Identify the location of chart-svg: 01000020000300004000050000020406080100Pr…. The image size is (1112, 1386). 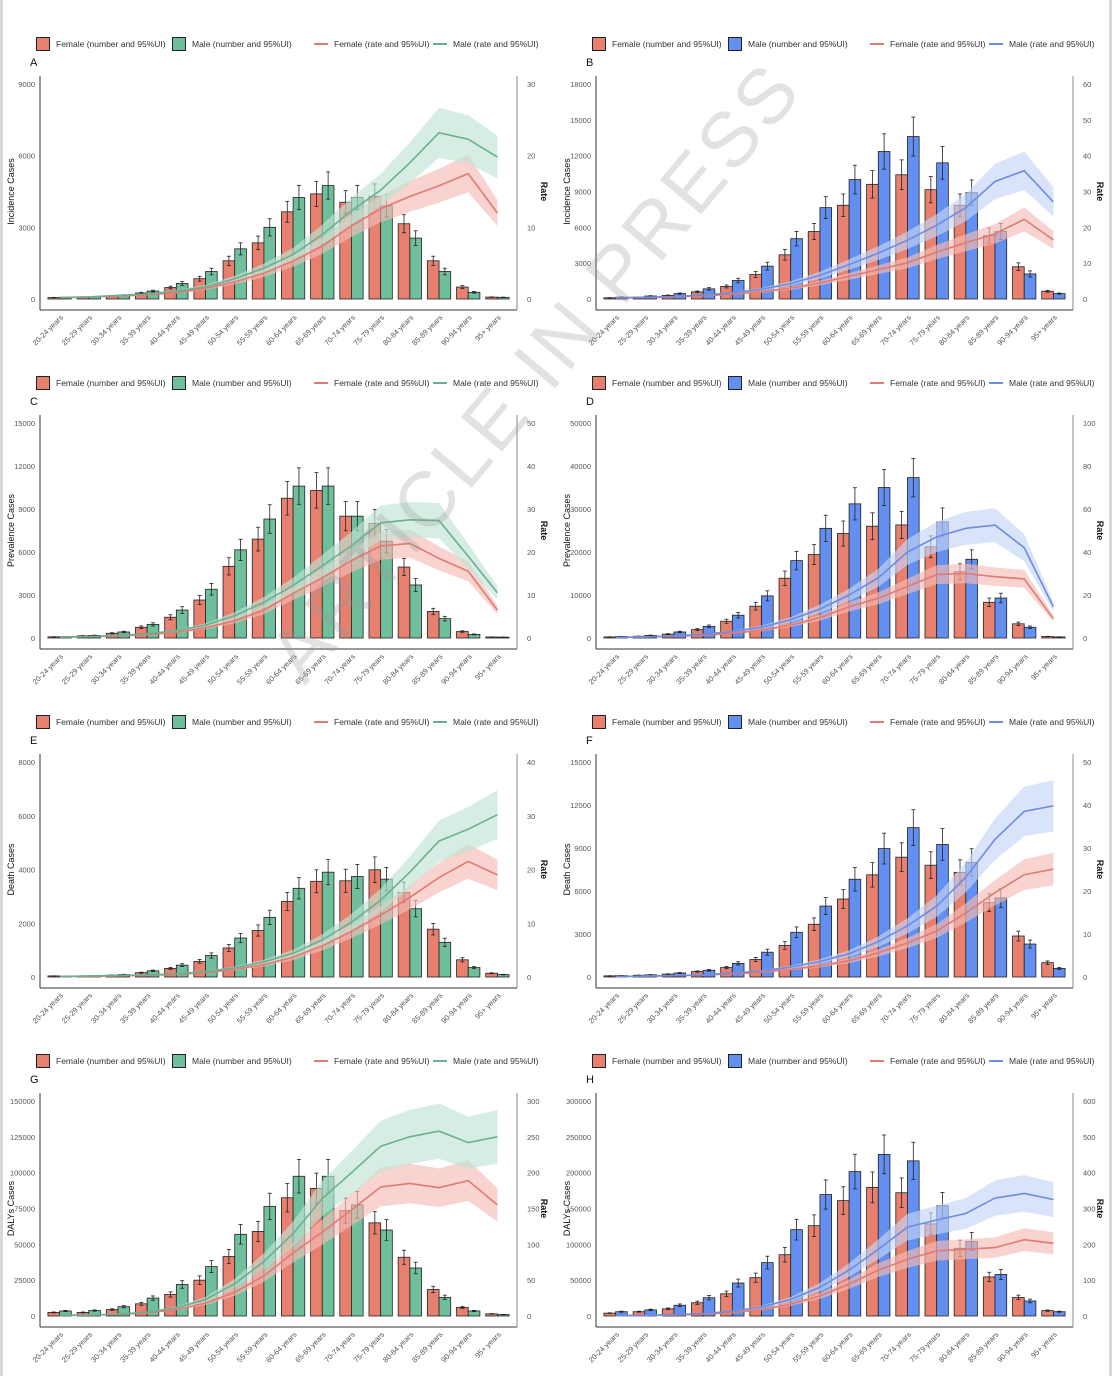
(834, 538).